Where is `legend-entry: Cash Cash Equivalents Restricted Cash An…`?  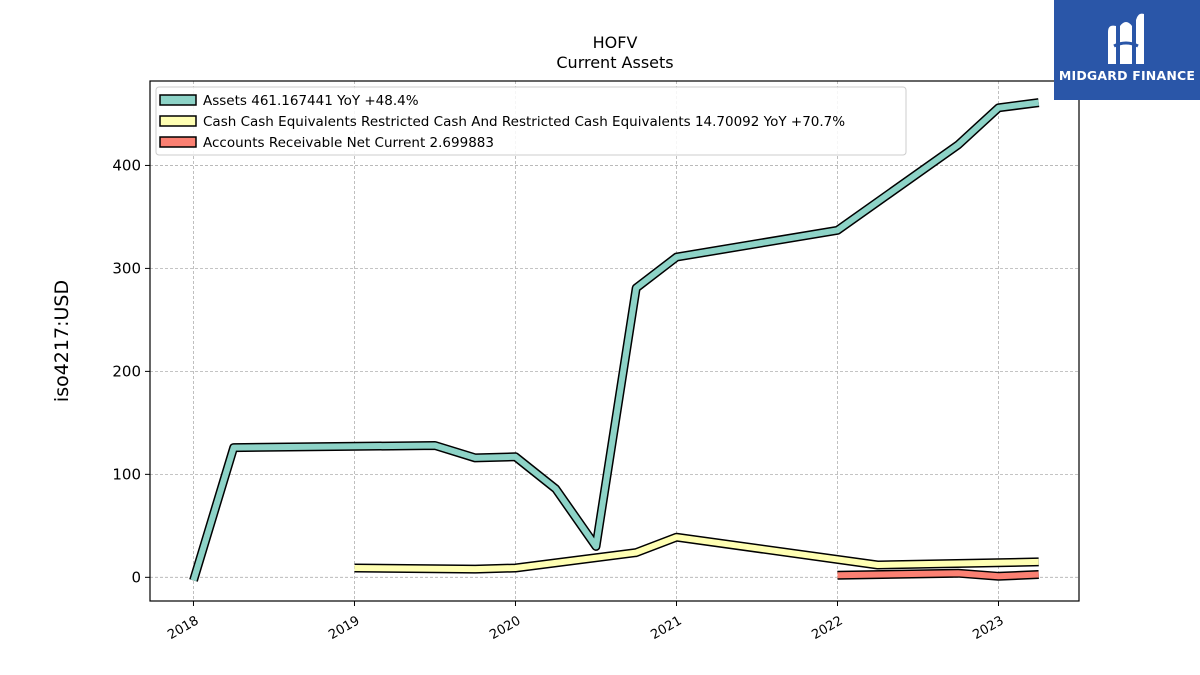 legend-entry: Cash Cash Equivalents Restricted Cash An… is located at coordinates (524, 122).